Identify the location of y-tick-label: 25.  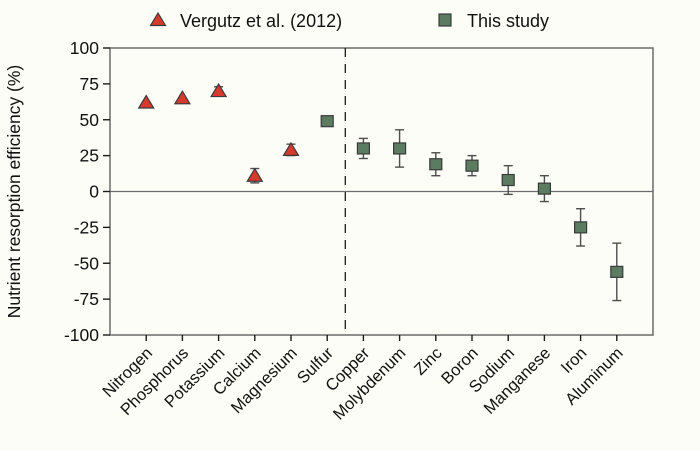
(89, 156).